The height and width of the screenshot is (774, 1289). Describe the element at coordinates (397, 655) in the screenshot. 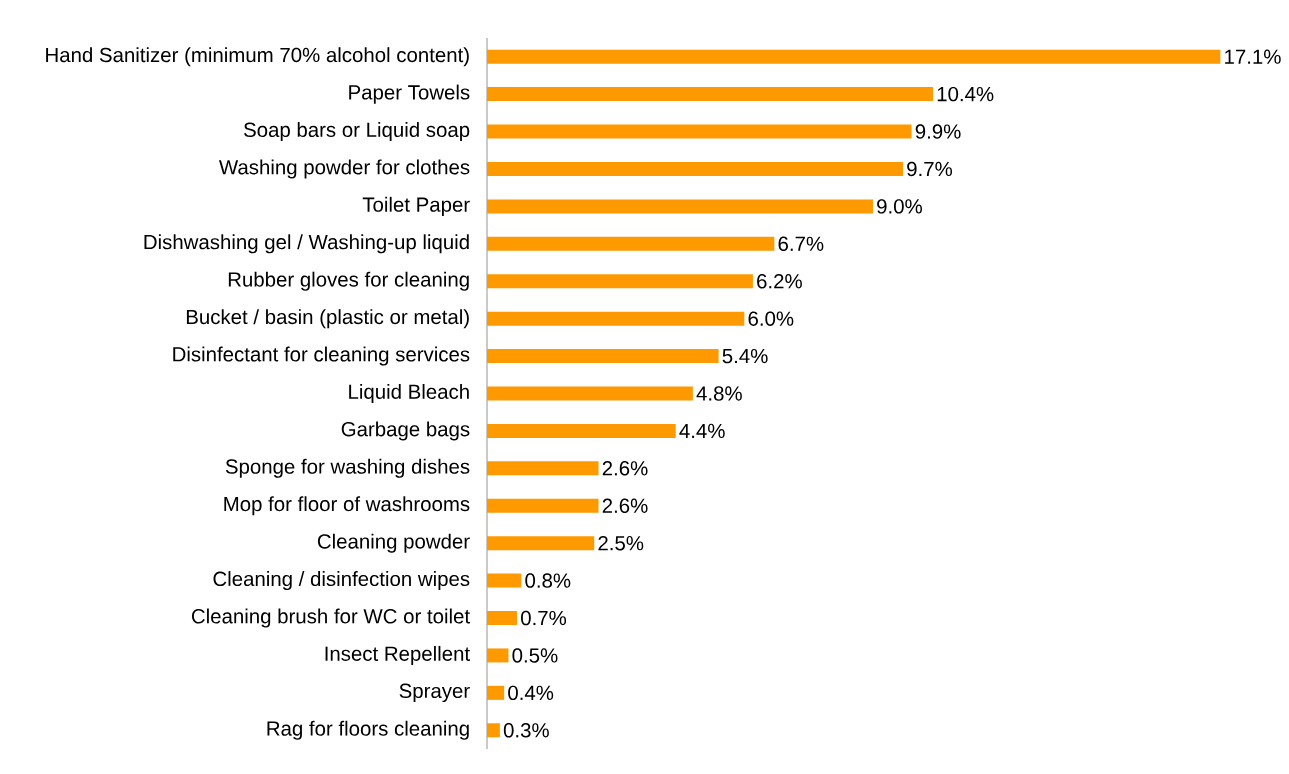

I see `y-tick-label: Insect Repellent` at that location.